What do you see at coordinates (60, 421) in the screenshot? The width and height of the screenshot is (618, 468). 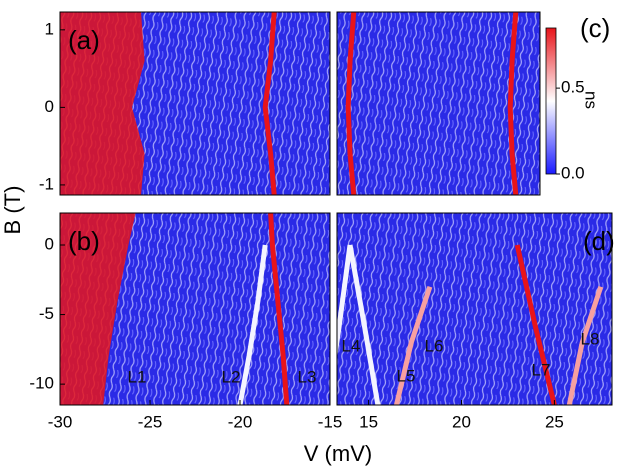 I see `x-tick-label: -30` at bounding box center [60, 421].